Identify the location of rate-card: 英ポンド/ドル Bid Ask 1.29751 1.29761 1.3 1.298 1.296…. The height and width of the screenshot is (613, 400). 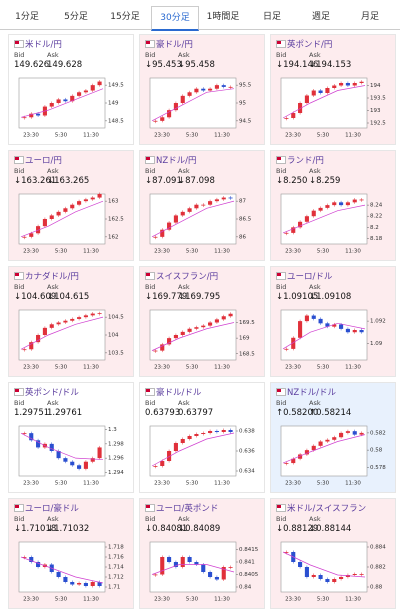
(71, 437).